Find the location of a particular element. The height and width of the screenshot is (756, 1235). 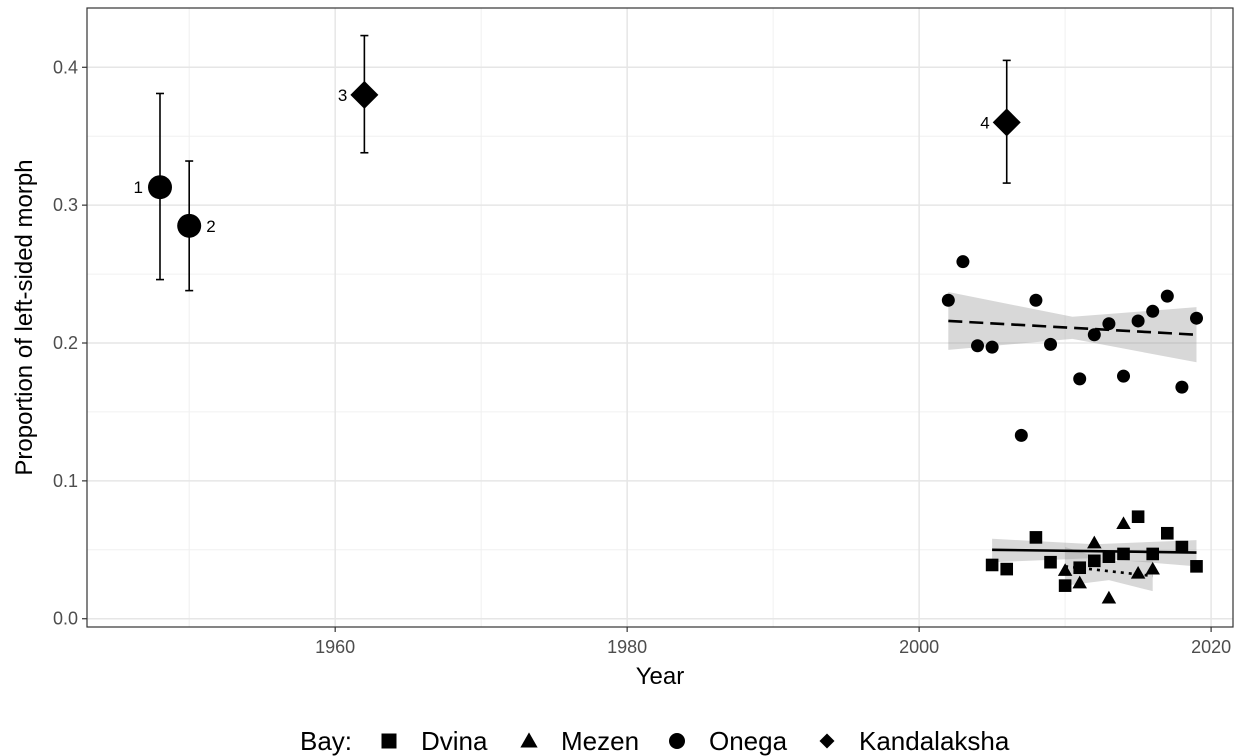

point-label: 1 is located at coordinates (138, 187).